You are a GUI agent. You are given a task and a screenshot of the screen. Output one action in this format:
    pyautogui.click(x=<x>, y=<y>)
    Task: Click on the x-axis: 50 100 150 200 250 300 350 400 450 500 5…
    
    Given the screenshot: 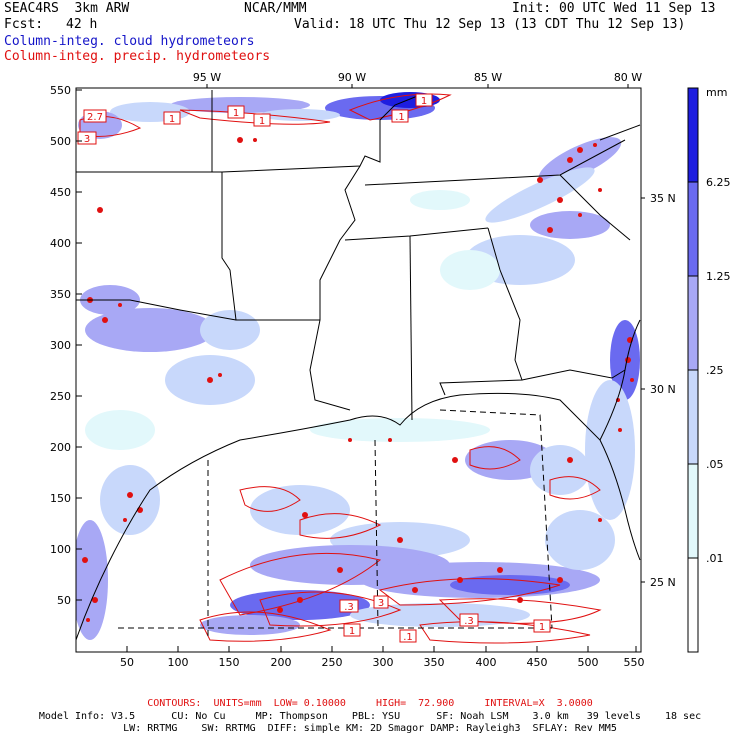 What is the action you would take?
    pyautogui.click(x=382, y=657)
    